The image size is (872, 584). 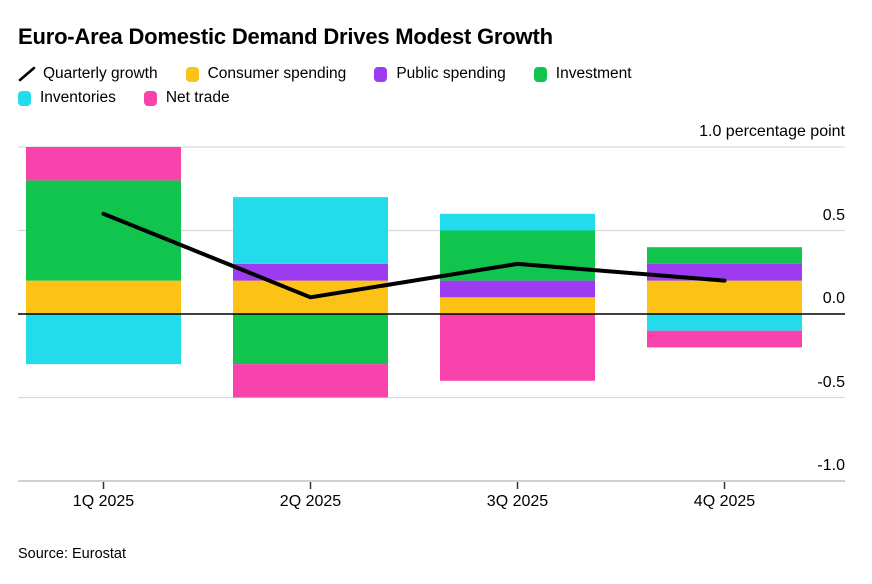 I want to click on legend-item-inventories: Inventories, so click(x=67, y=98).